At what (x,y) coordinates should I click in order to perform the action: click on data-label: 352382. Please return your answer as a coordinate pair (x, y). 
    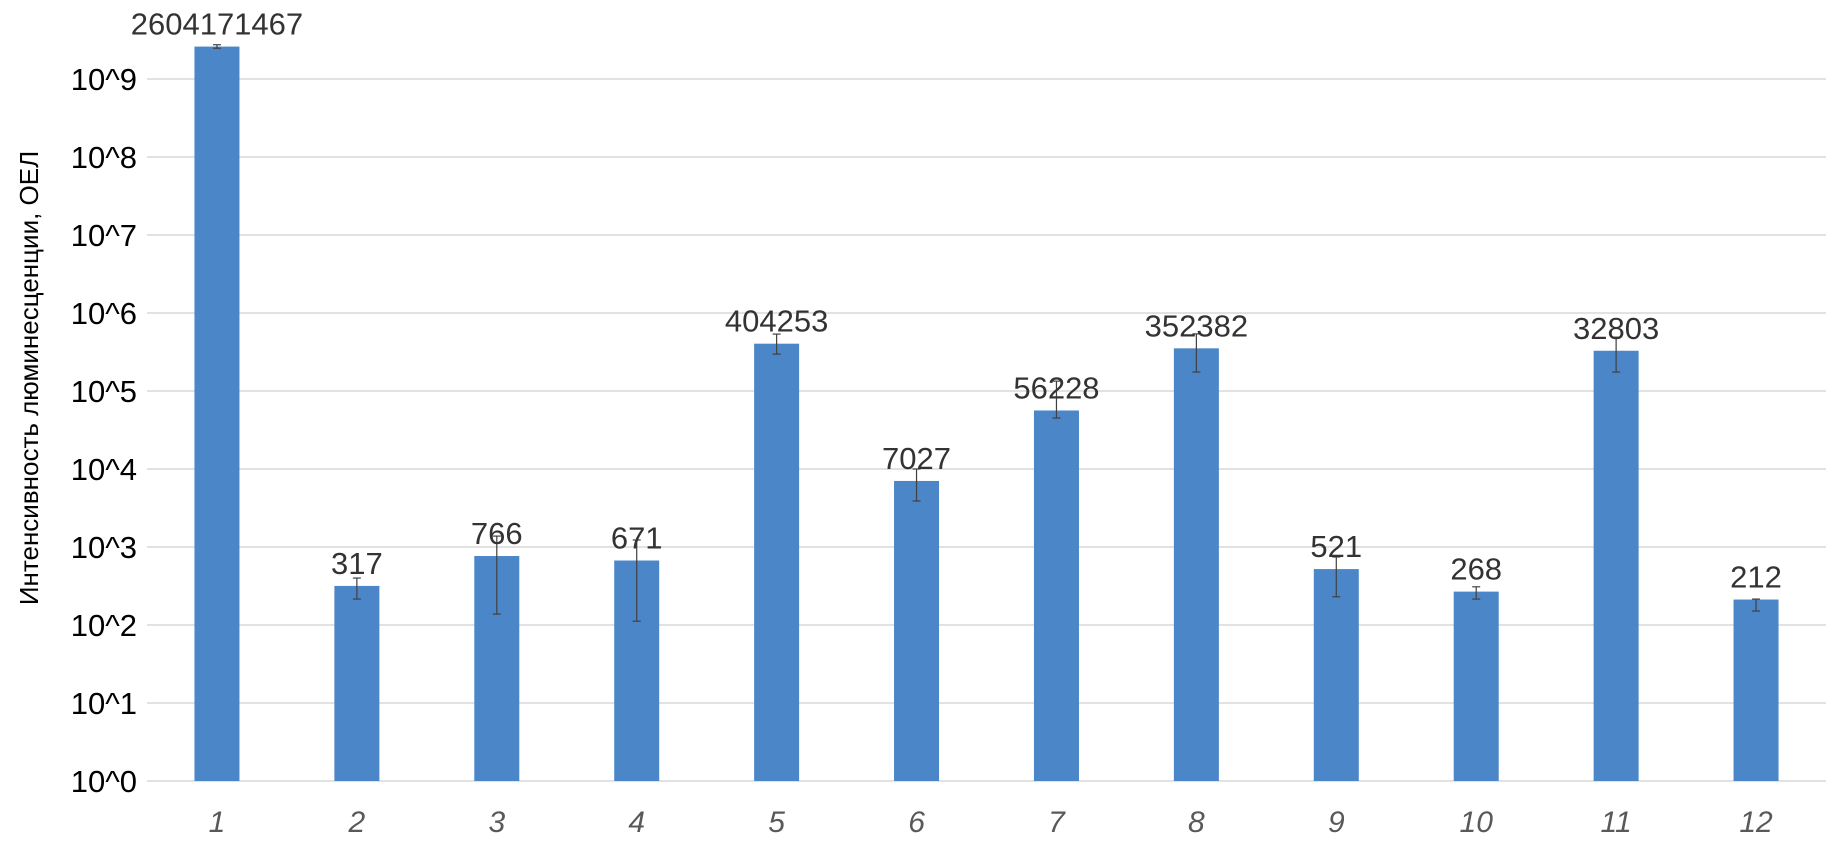
    Looking at the image, I should click on (1196, 325).